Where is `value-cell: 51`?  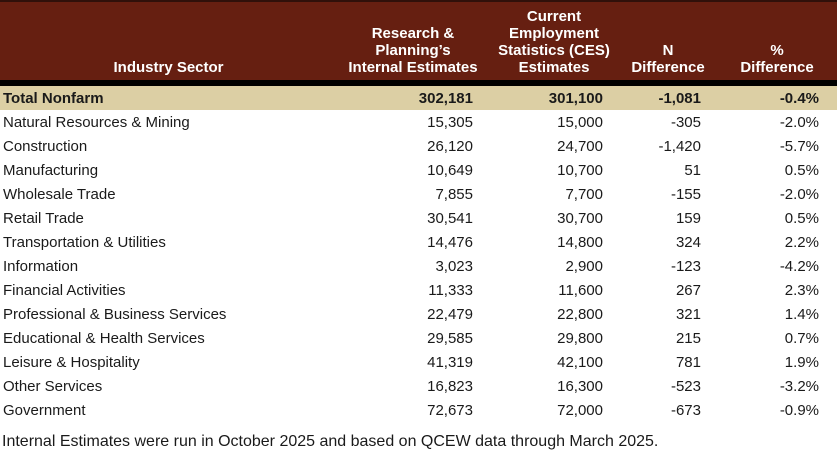
value-cell: 51 is located at coordinates (692, 170).